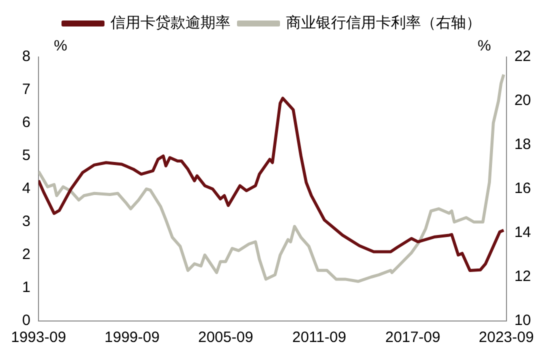 This screenshot has height=358, width=550. Describe the element at coordinates (26, 221) in the screenshot. I see `y-tick-label: 3` at that location.